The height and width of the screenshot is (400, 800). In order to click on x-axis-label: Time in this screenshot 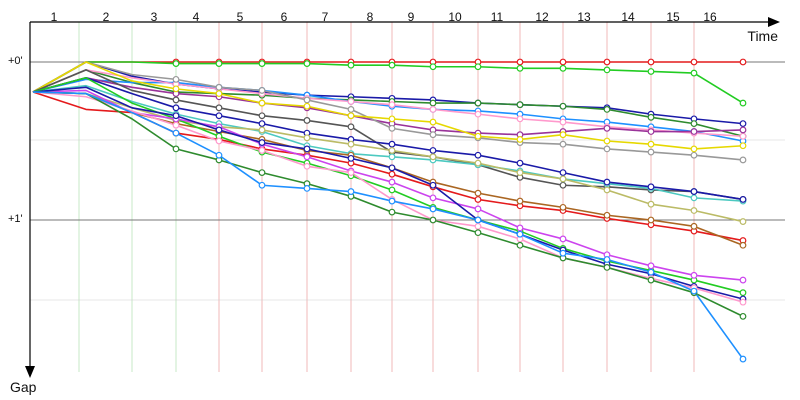, I will do `click(762, 36)`.